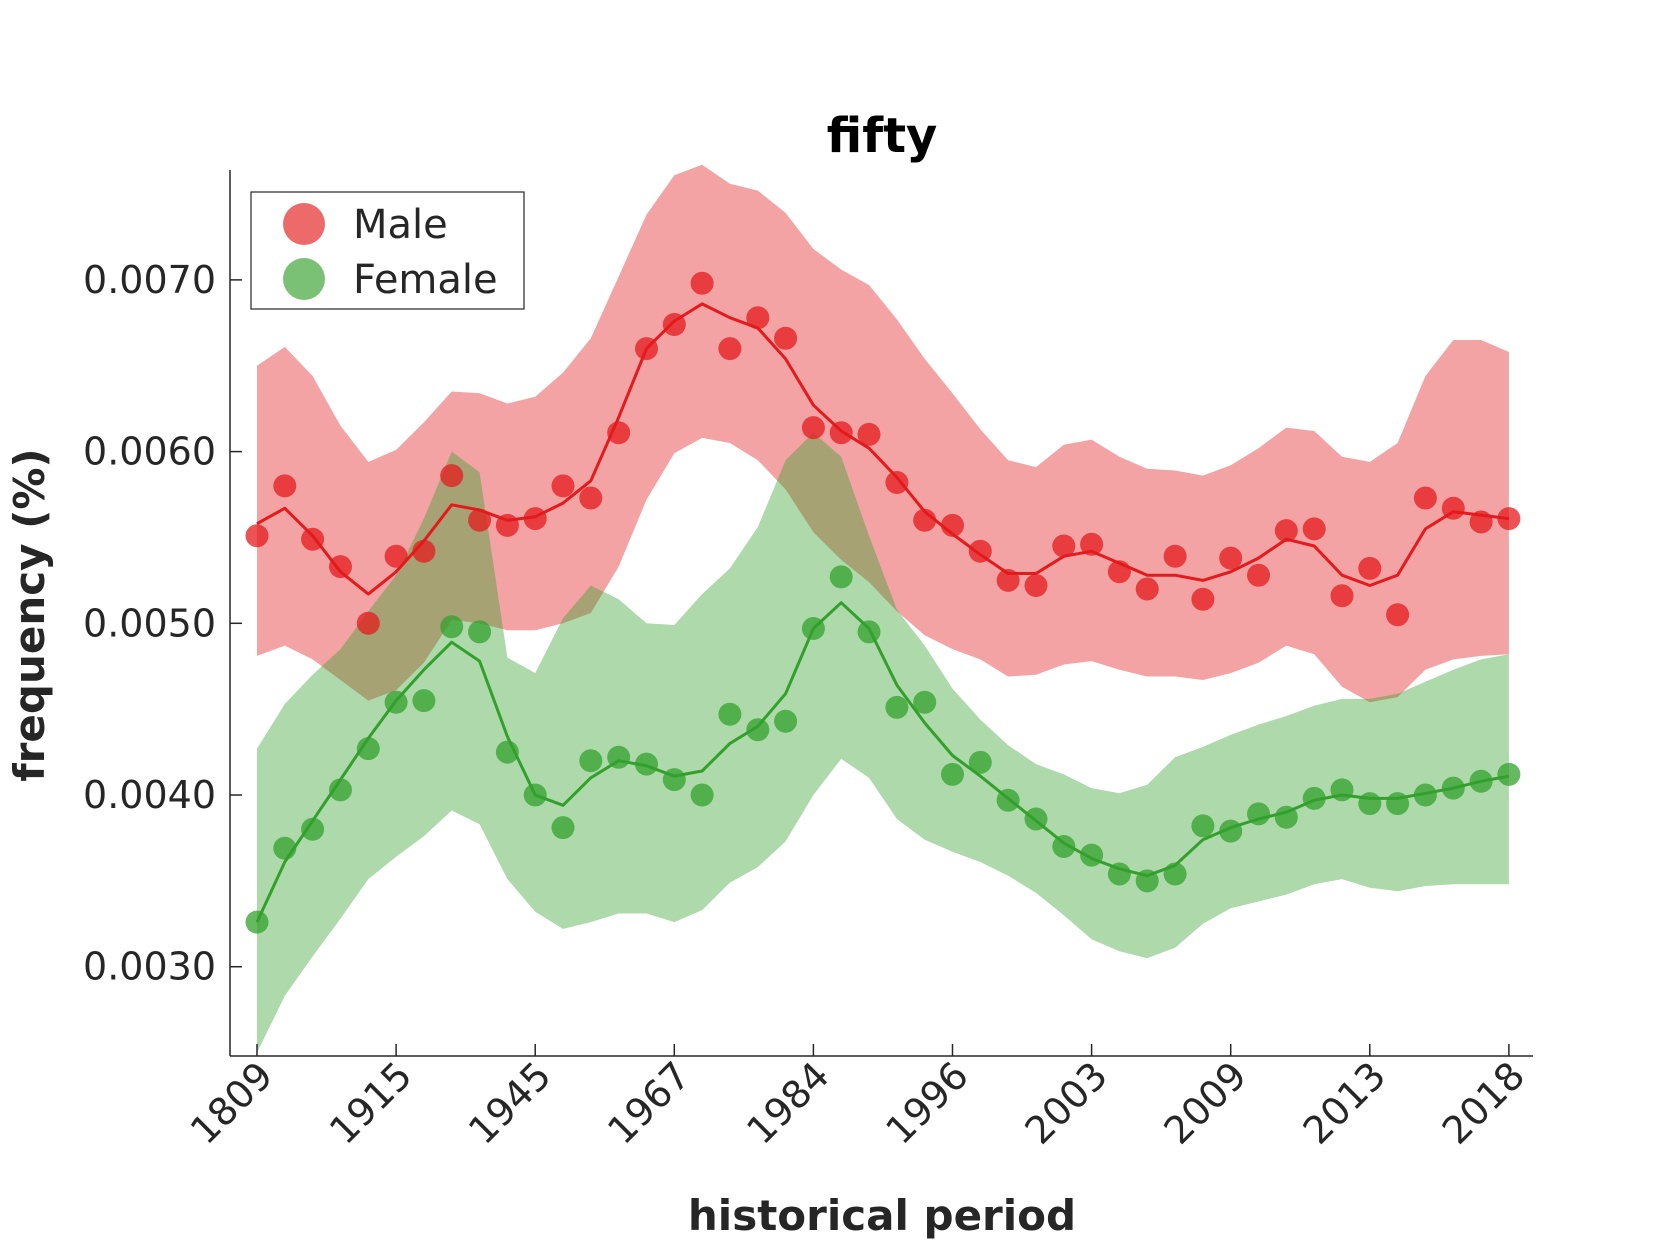 This screenshot has width=1680, height=1260. What do you see at coordinates (149, 280) in the screenshot?
I see `y-tick-label: 0.0070` at bounding box center [149, 280].